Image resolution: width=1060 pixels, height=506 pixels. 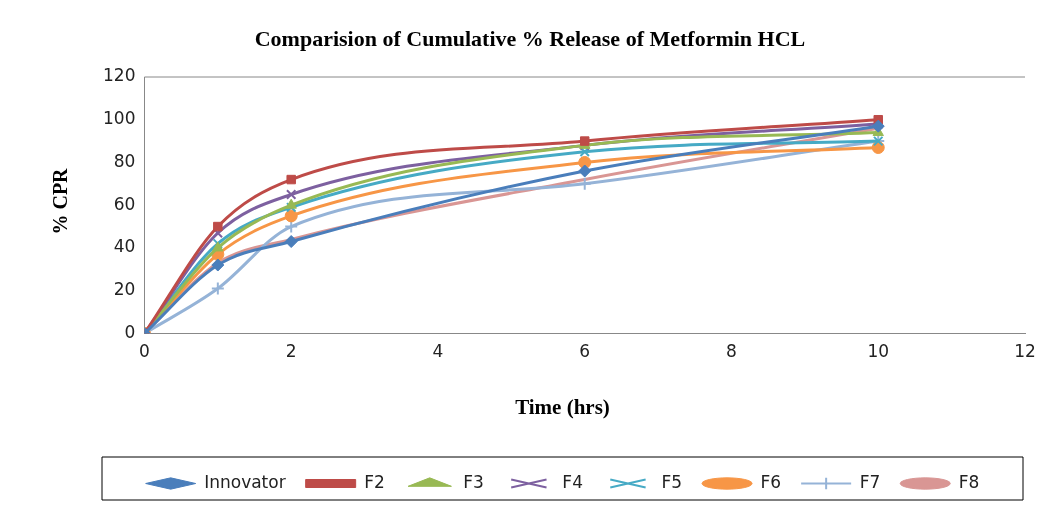 I want to click on x-axis-title: Time (hrs), so click(x=562, y=406).